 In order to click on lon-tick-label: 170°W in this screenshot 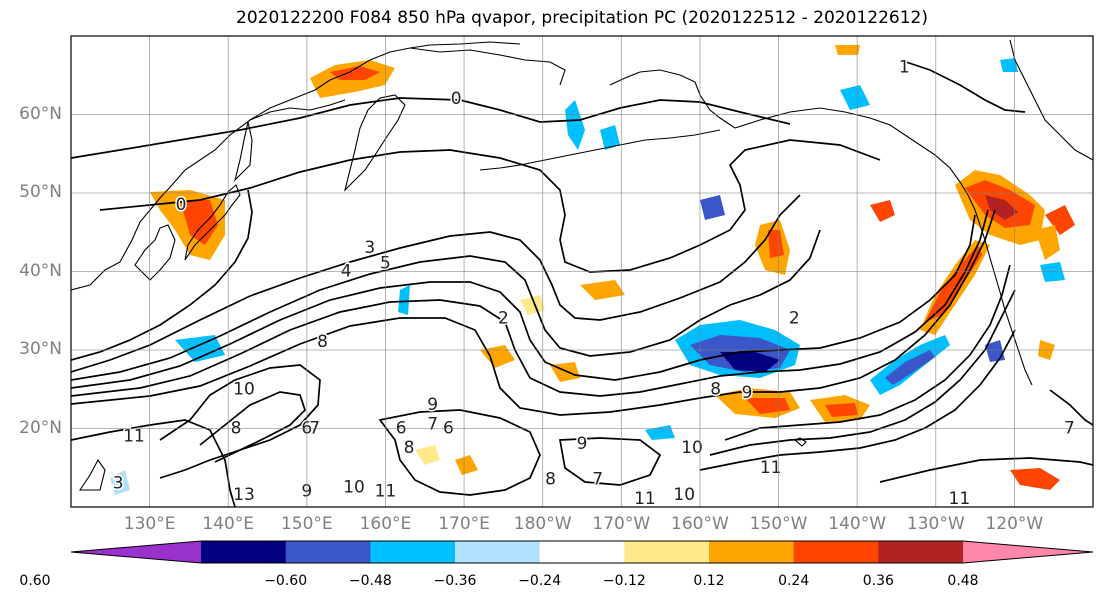, I will do `click(621, 524)`.